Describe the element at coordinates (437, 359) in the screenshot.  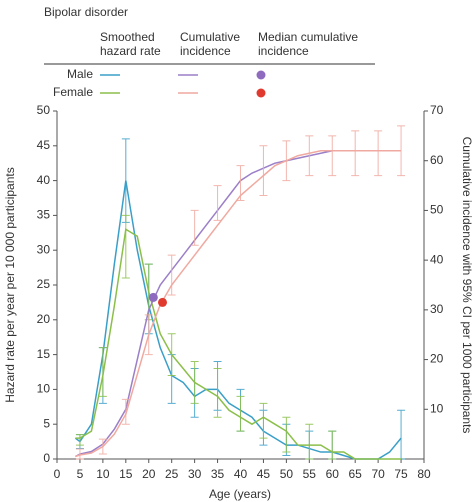
I see `y2-tick-label: 20` at that location.